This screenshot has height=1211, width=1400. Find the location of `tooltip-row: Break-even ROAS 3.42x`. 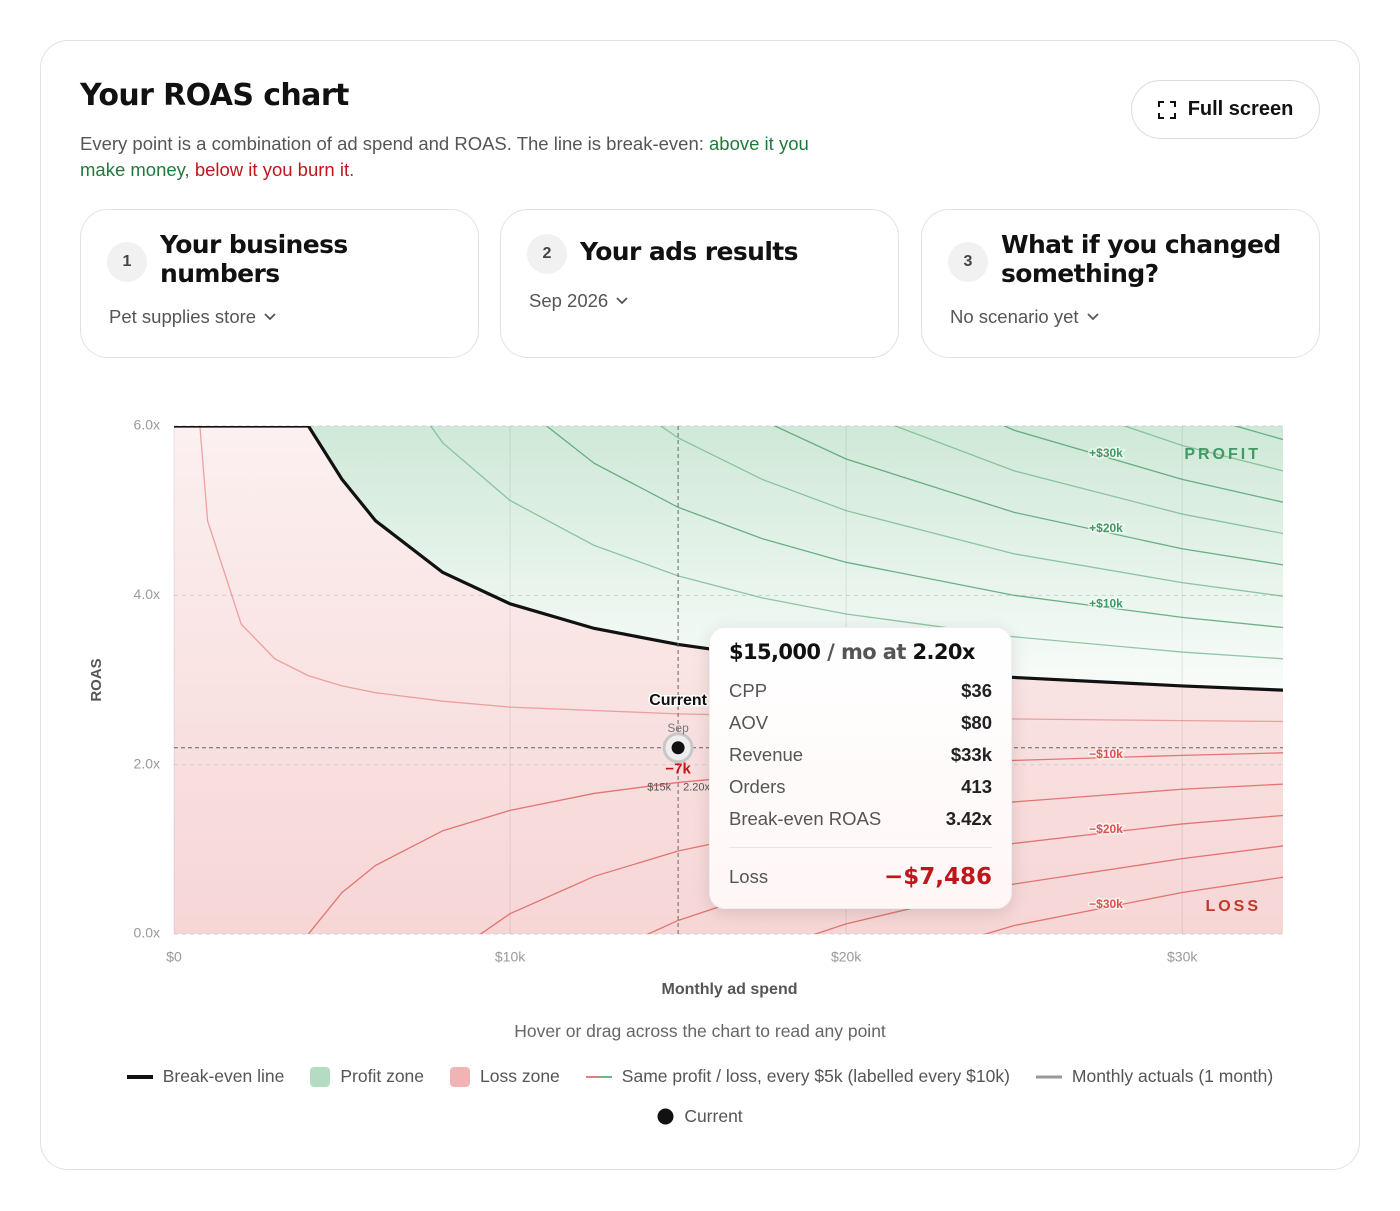

tooltip-row: Break-even ROAS 3.42x is located at coordinates (860, 819).